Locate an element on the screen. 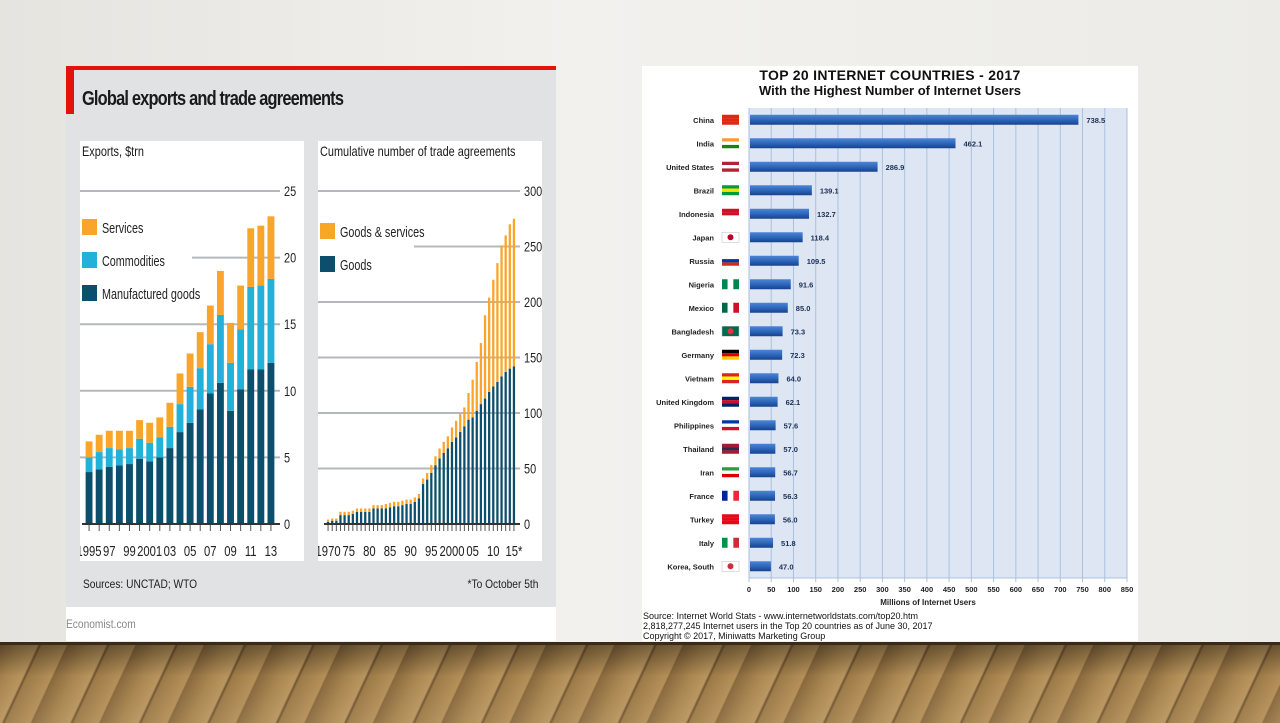 This screenshot has width=1280, height=723. value-label: 57.6 is located at coordinates (791, 425).